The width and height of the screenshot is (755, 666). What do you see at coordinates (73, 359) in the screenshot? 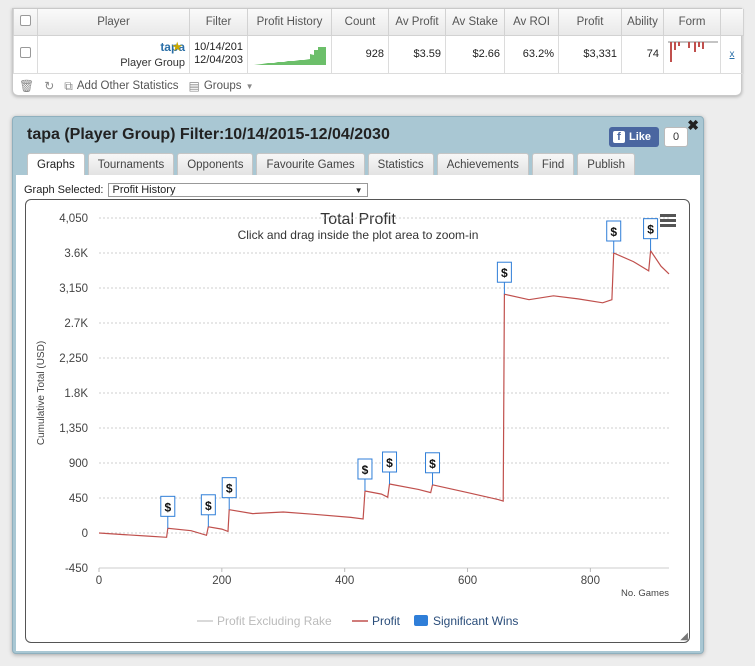
I see `y-tick-label: 2,250` at bounding box center [73, 359].